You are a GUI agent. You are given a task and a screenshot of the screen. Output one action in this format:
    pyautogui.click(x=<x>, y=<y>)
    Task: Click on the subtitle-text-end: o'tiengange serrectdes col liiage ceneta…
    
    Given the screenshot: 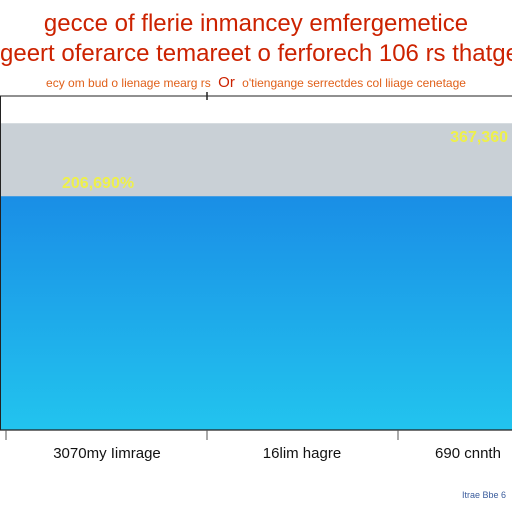 What is the action you would take?
    pyautogui.click(x=354, y=83)
    